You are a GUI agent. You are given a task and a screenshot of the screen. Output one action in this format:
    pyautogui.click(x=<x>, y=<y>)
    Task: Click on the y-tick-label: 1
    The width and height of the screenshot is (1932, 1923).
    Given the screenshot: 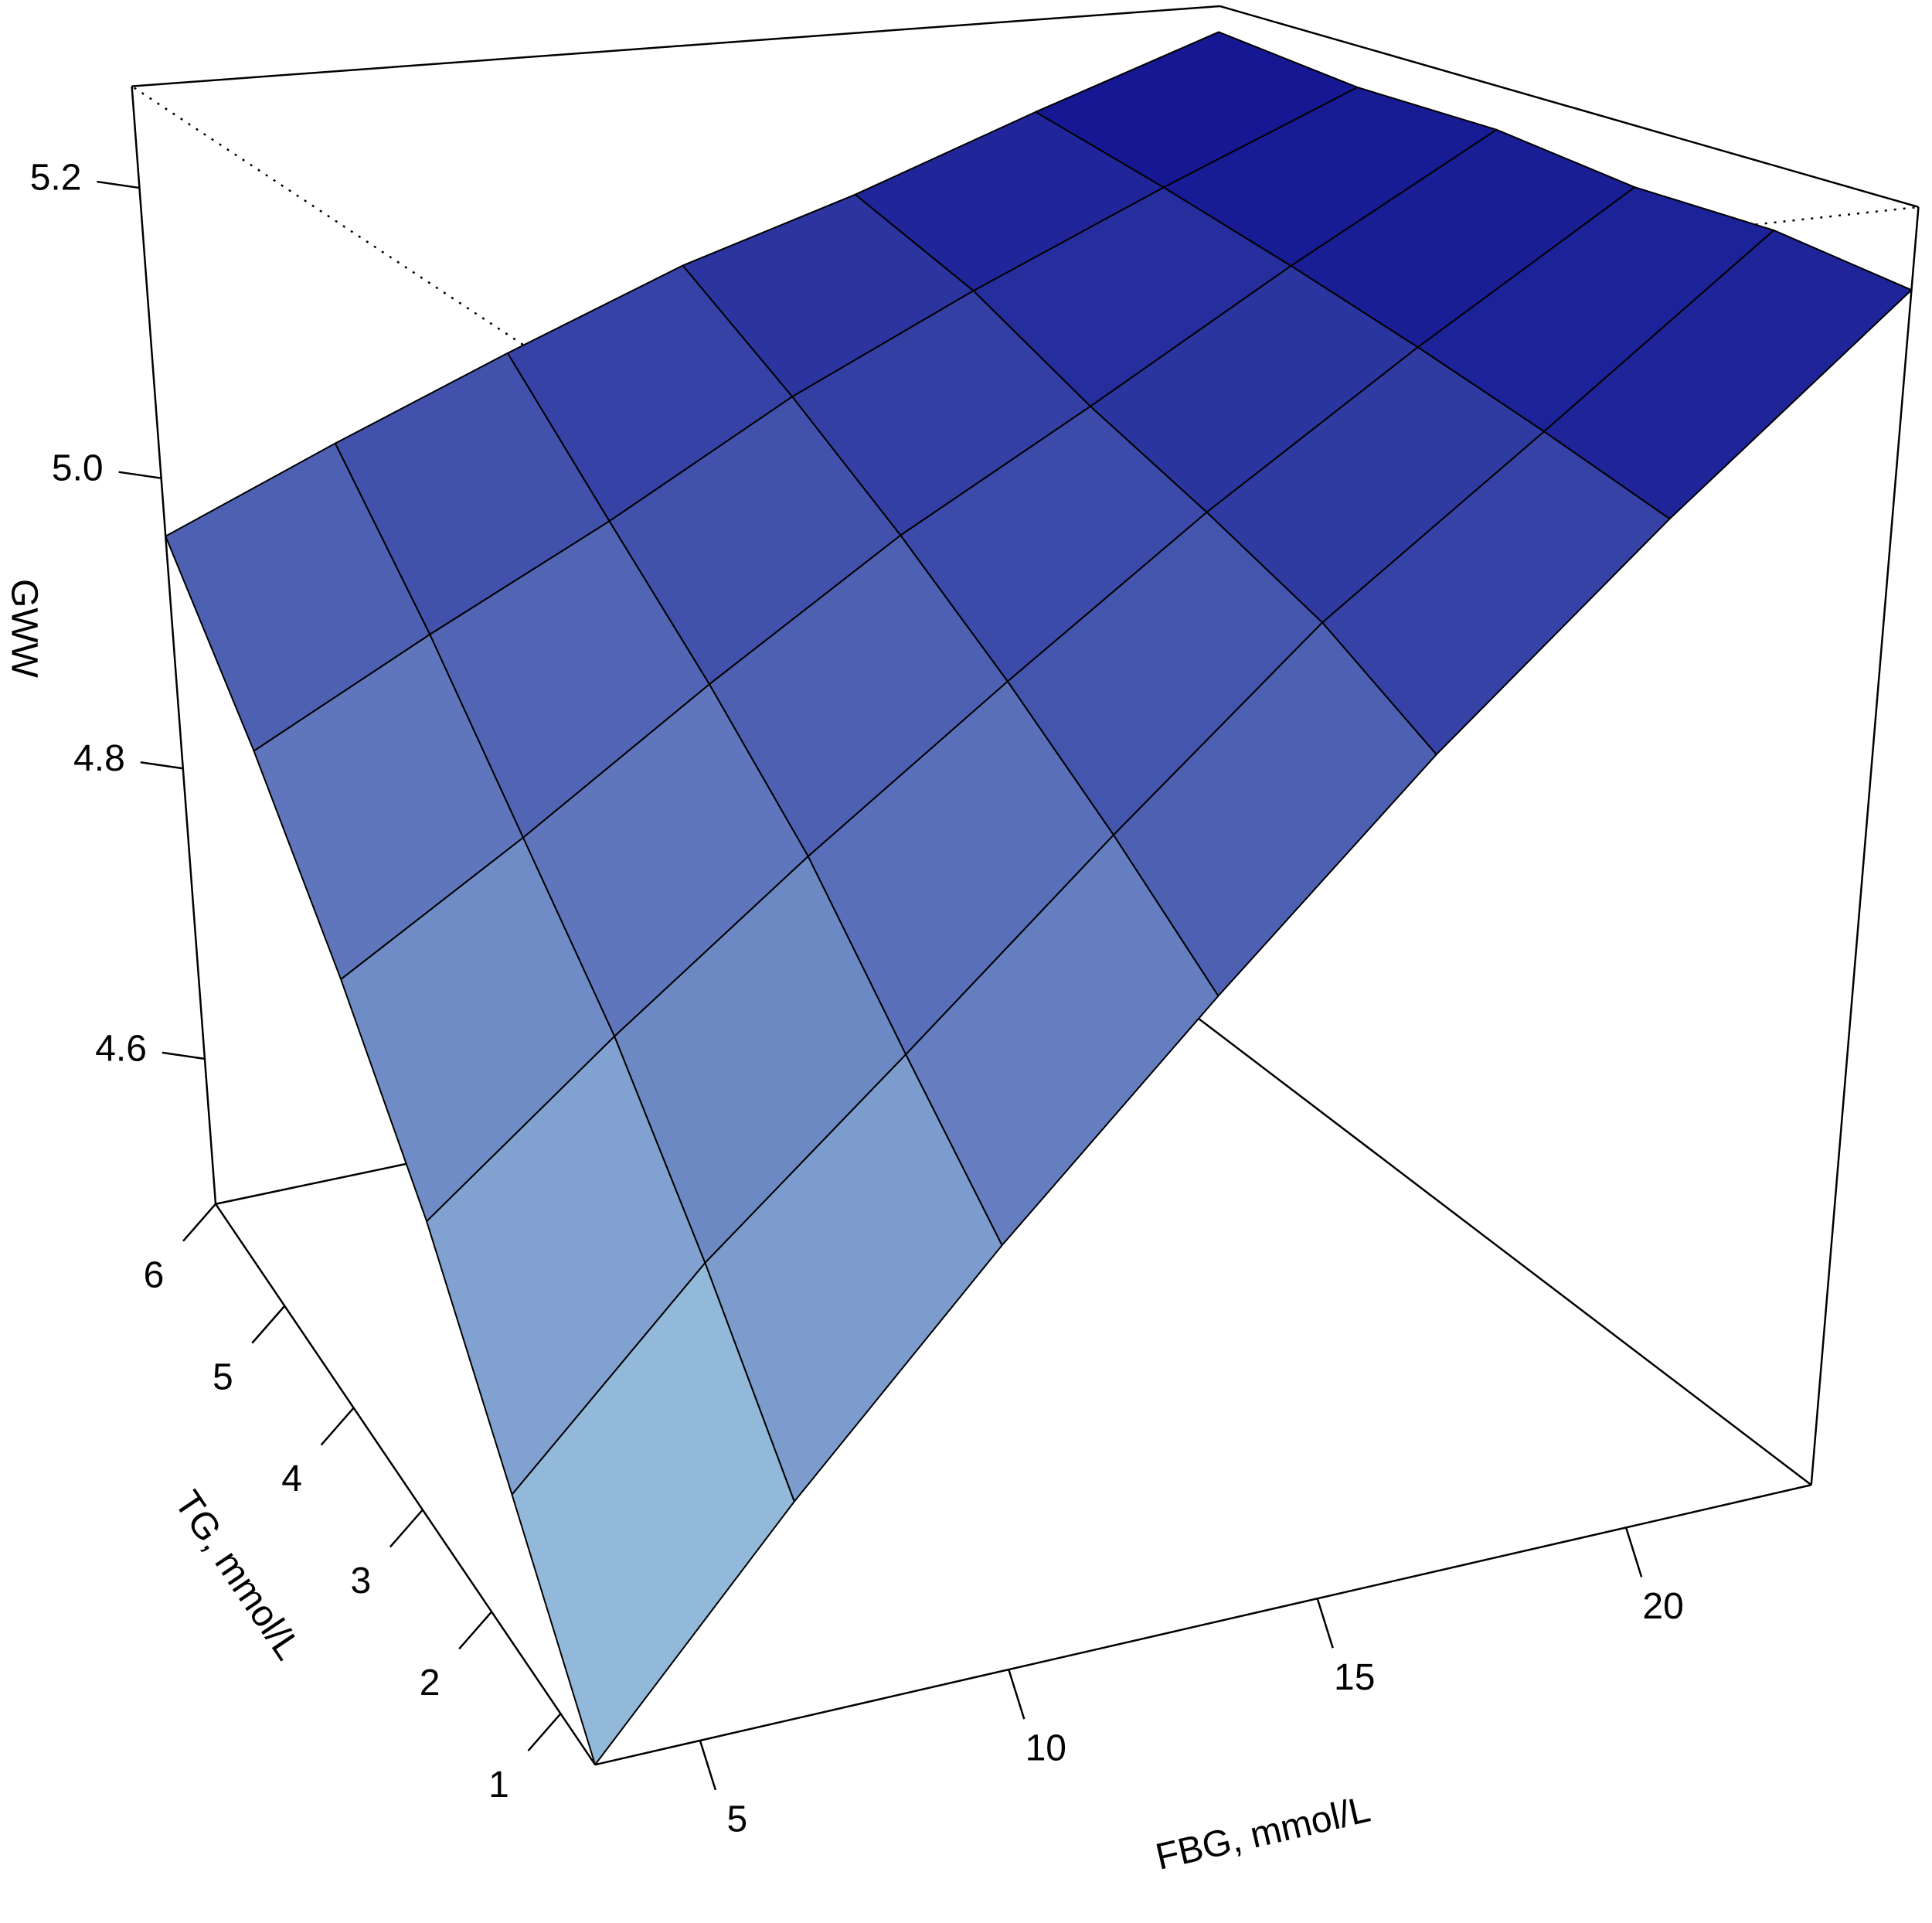 What is the action you would take?
    pyautogui.click(x=499, y=1785)
    